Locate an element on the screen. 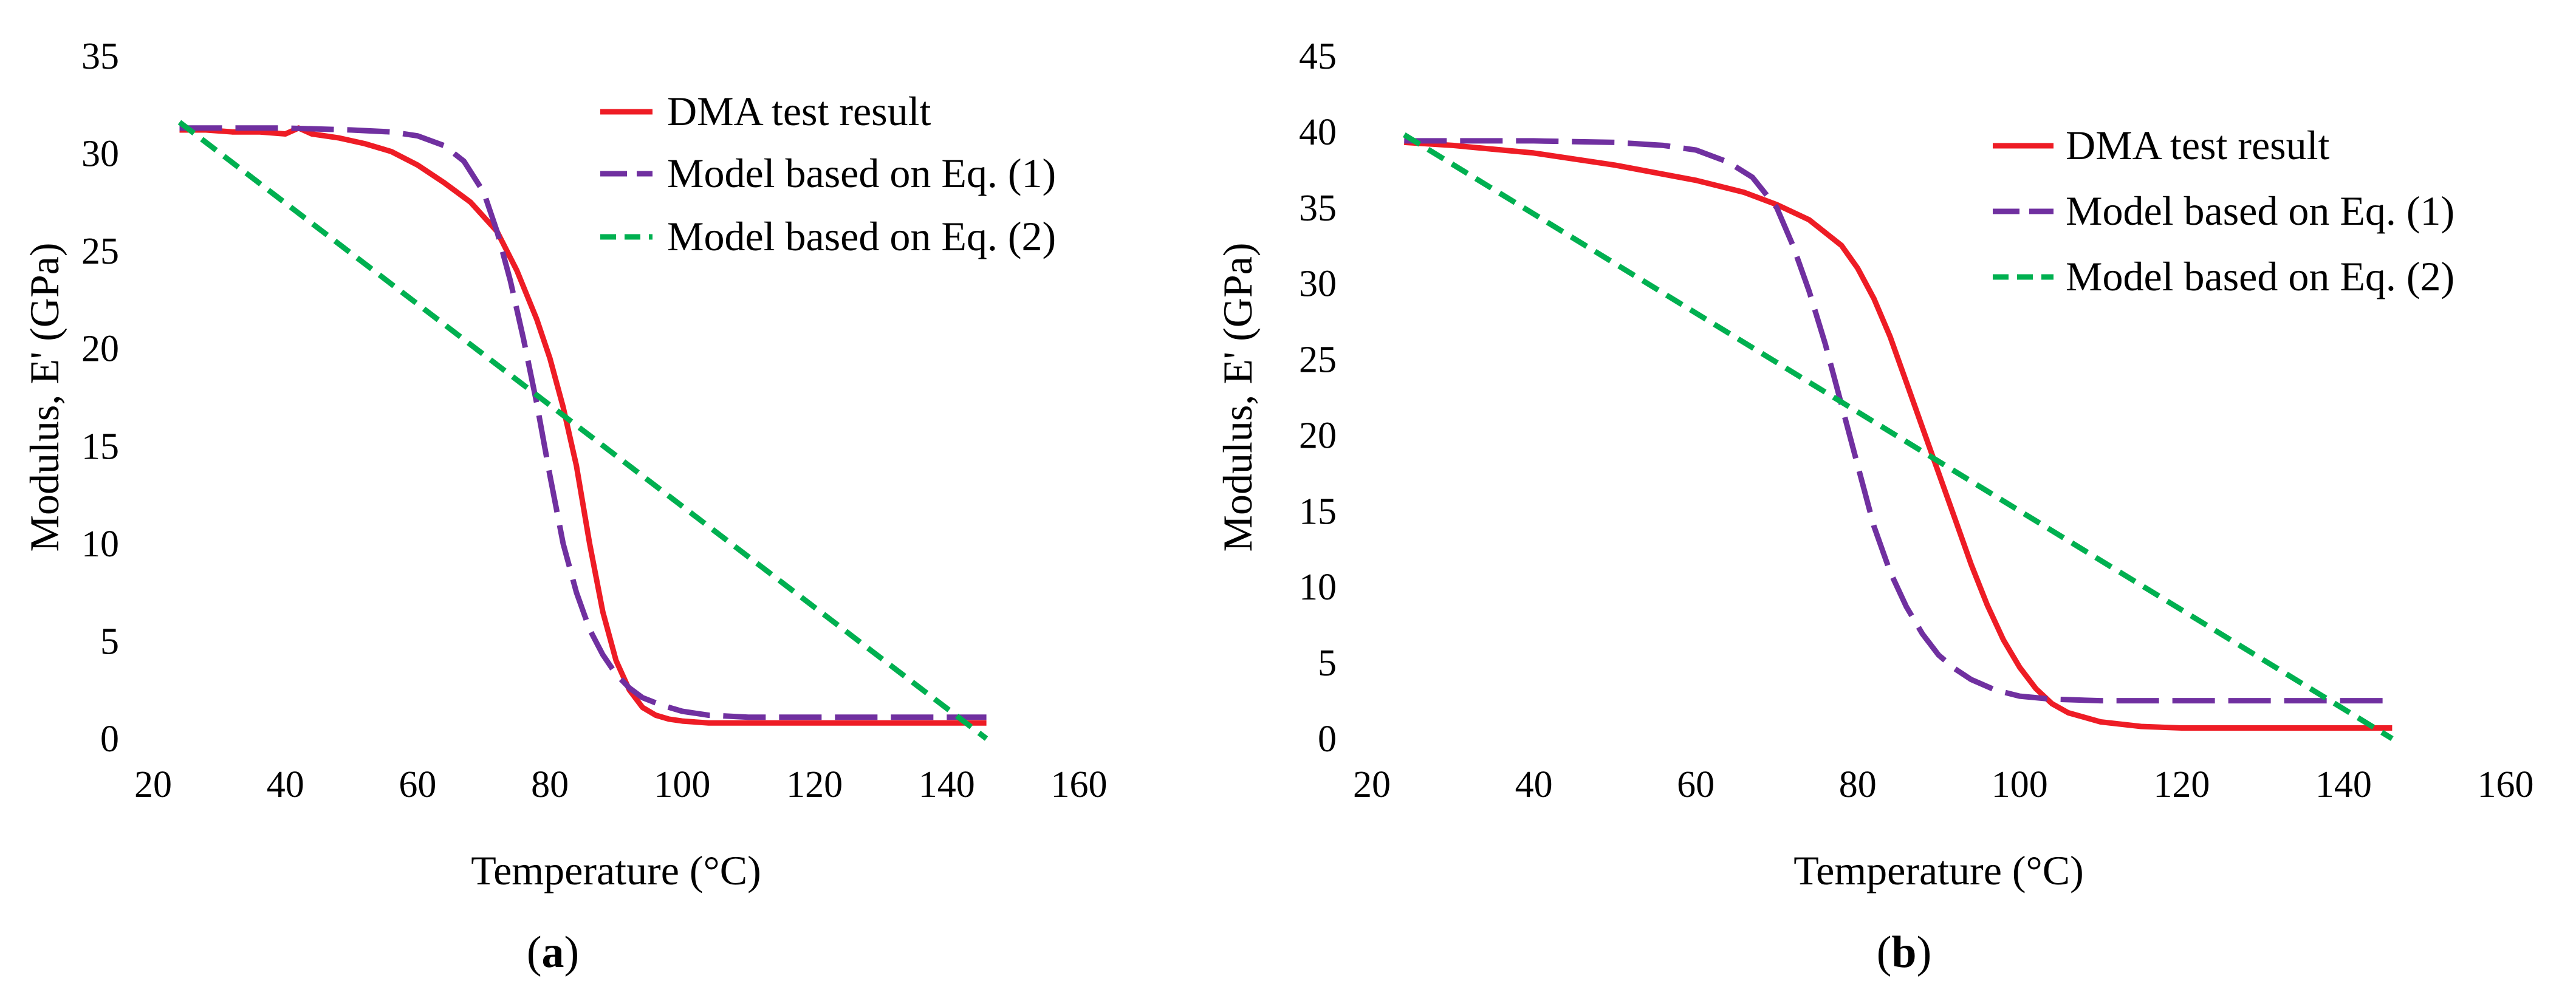  caption-letter: b is located at coordinates (1904, 952).